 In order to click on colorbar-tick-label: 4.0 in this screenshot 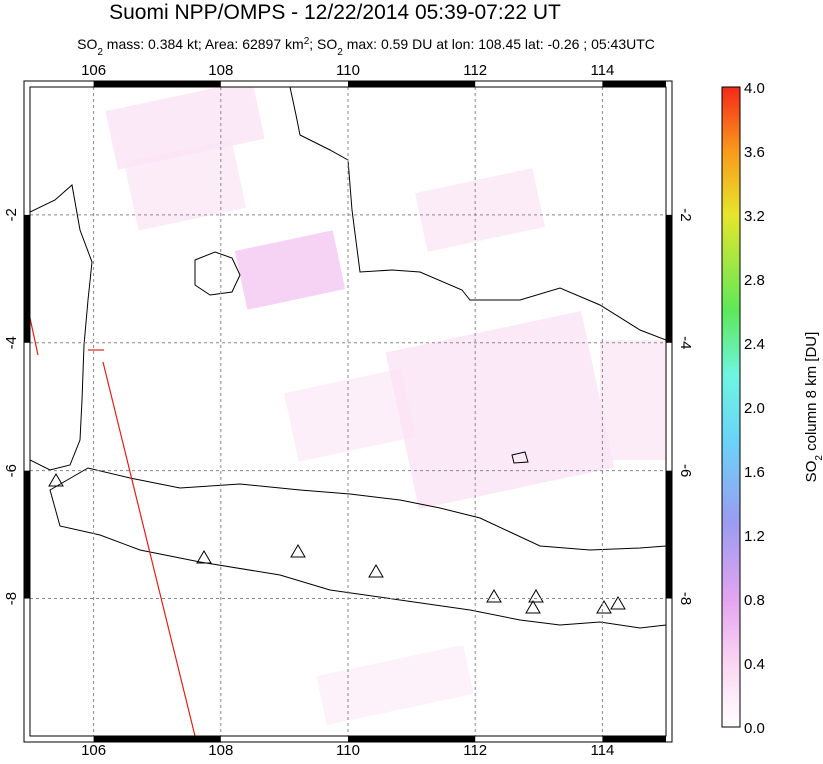, I will do `click(754, 88)`.